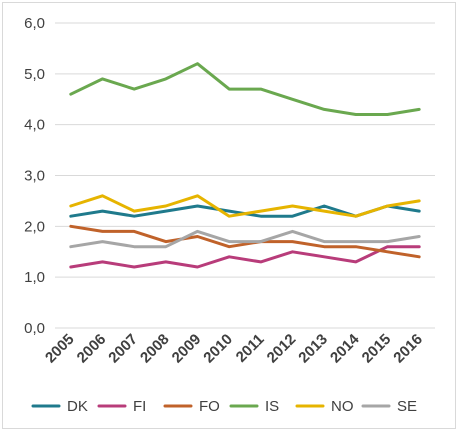 The height and width of the screenshot is (433, 460). Describe the element at coordinates (34, 226) in the screenshot. I see `y-tick-label: 2,0` at that location.